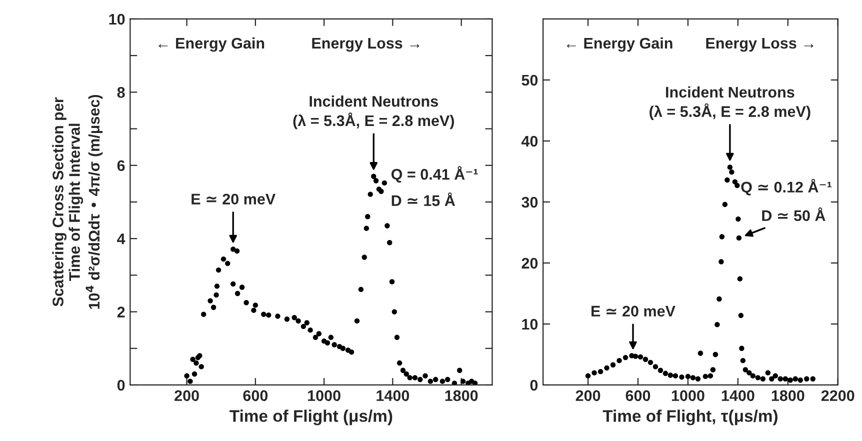 The image size is (862, 441). What do you see at coordinates (121, 312) in the screenshot?
I see `y-tick-label: 2` at bounding box center [121, 312].